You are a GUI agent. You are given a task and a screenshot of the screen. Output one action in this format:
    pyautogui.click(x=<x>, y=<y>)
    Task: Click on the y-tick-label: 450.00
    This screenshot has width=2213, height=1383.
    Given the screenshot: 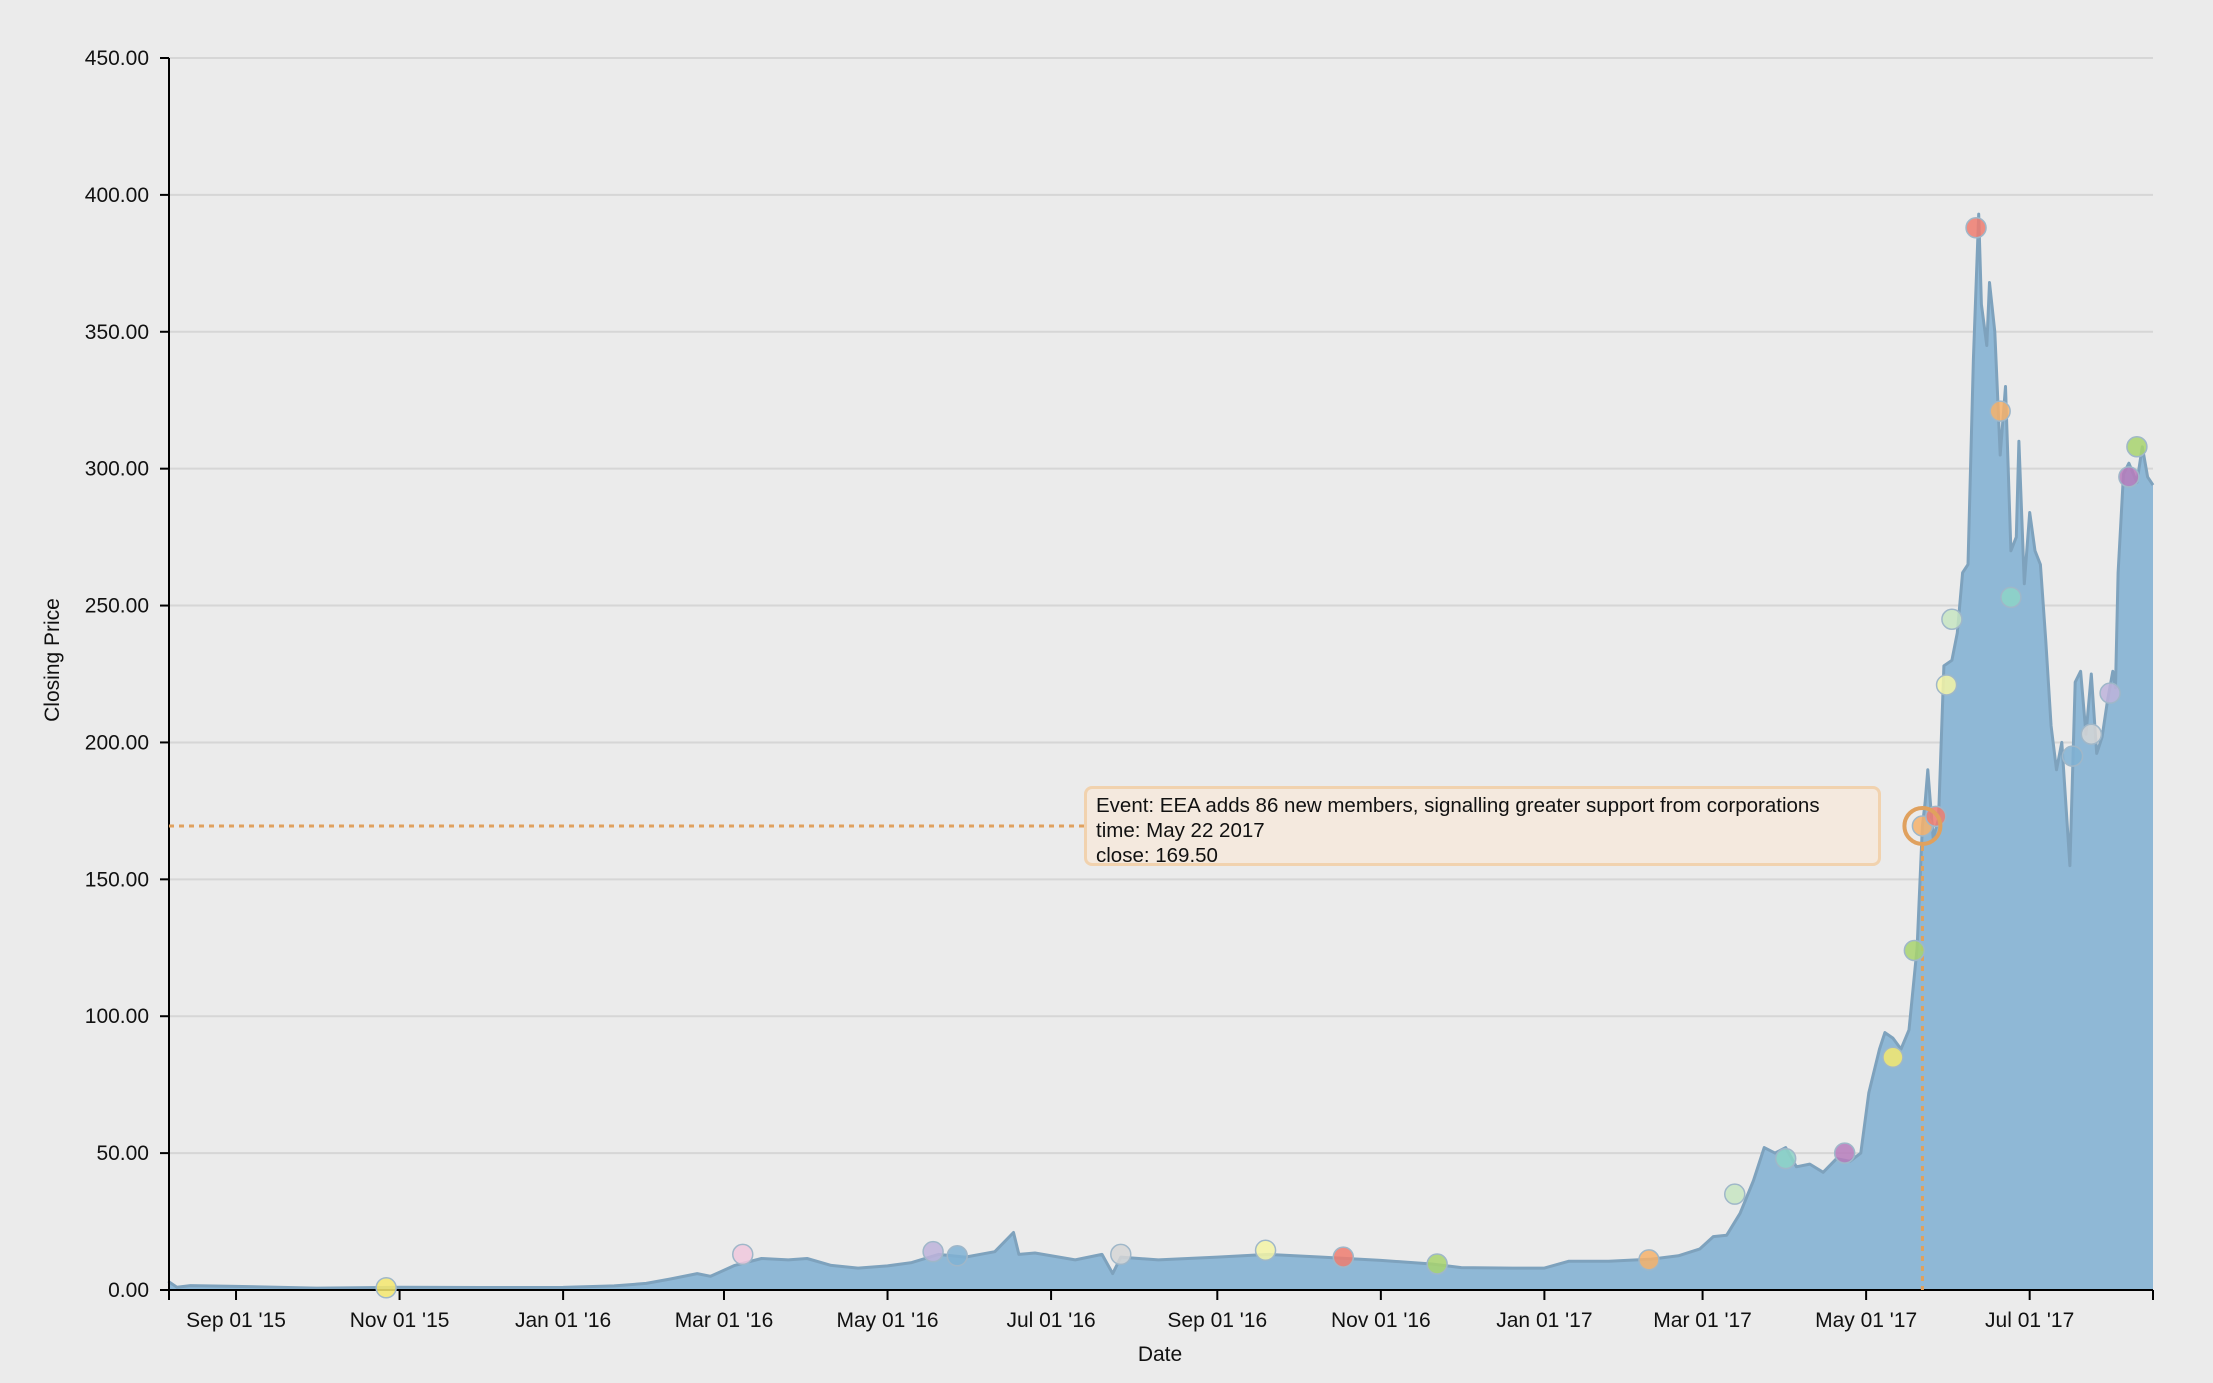 What is the action you would take?
    pyautogui.click(x=117, y=58)
    